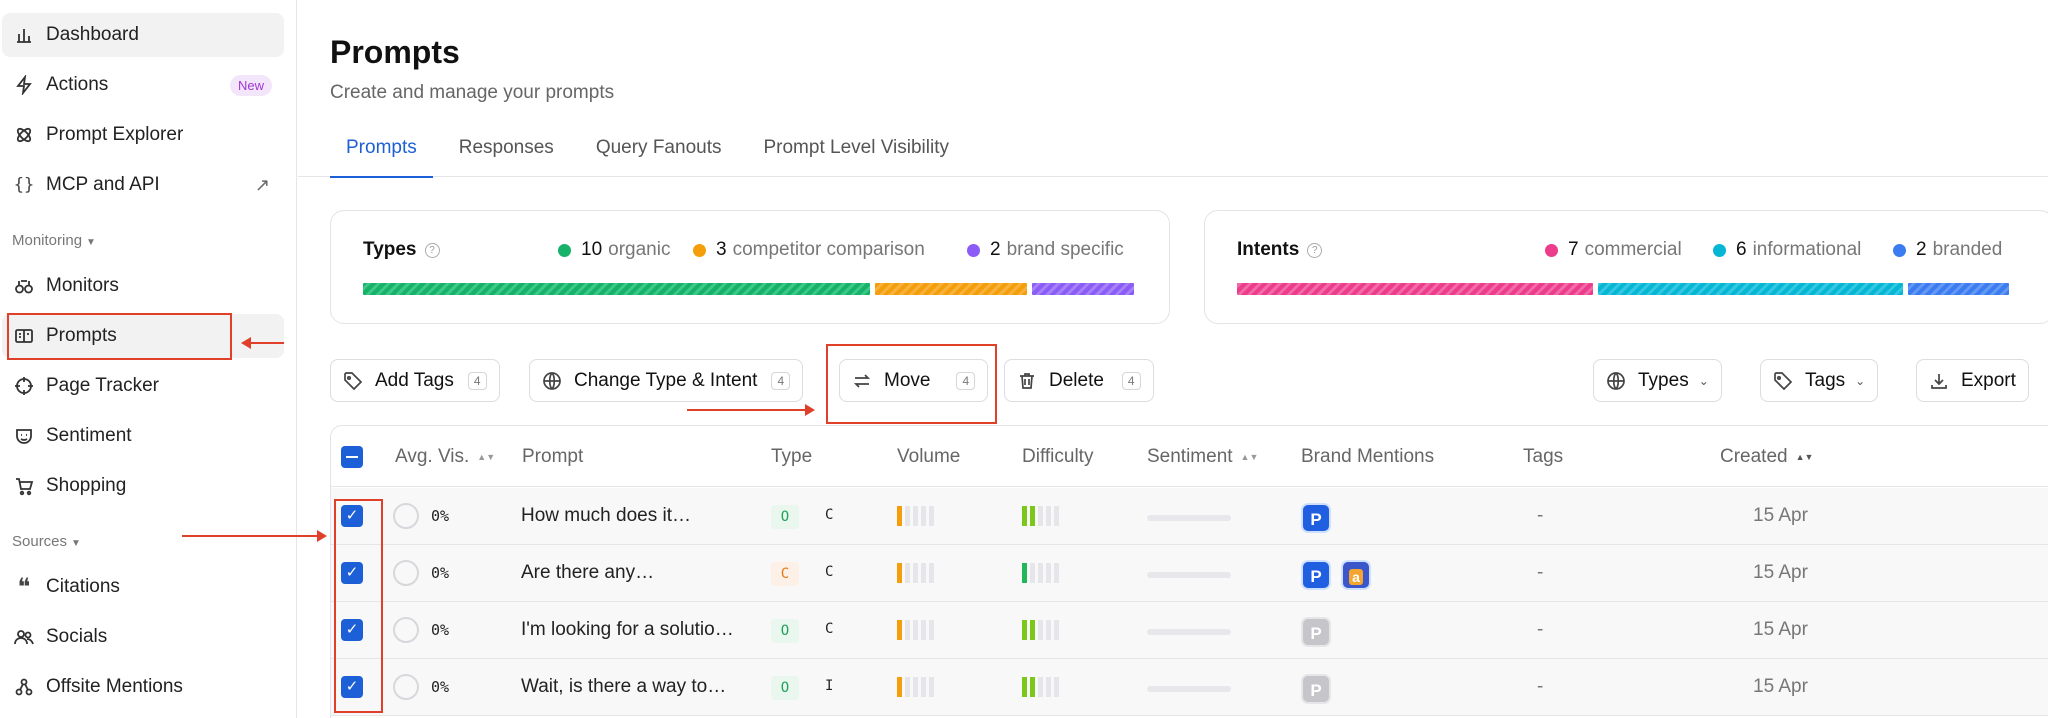 This screenshot has width=2048, height=718. Describe the element at coordinates (809, 250) in the screenshot. I see `legend-competitor-comparison: 3 competitor comparison` at that location.